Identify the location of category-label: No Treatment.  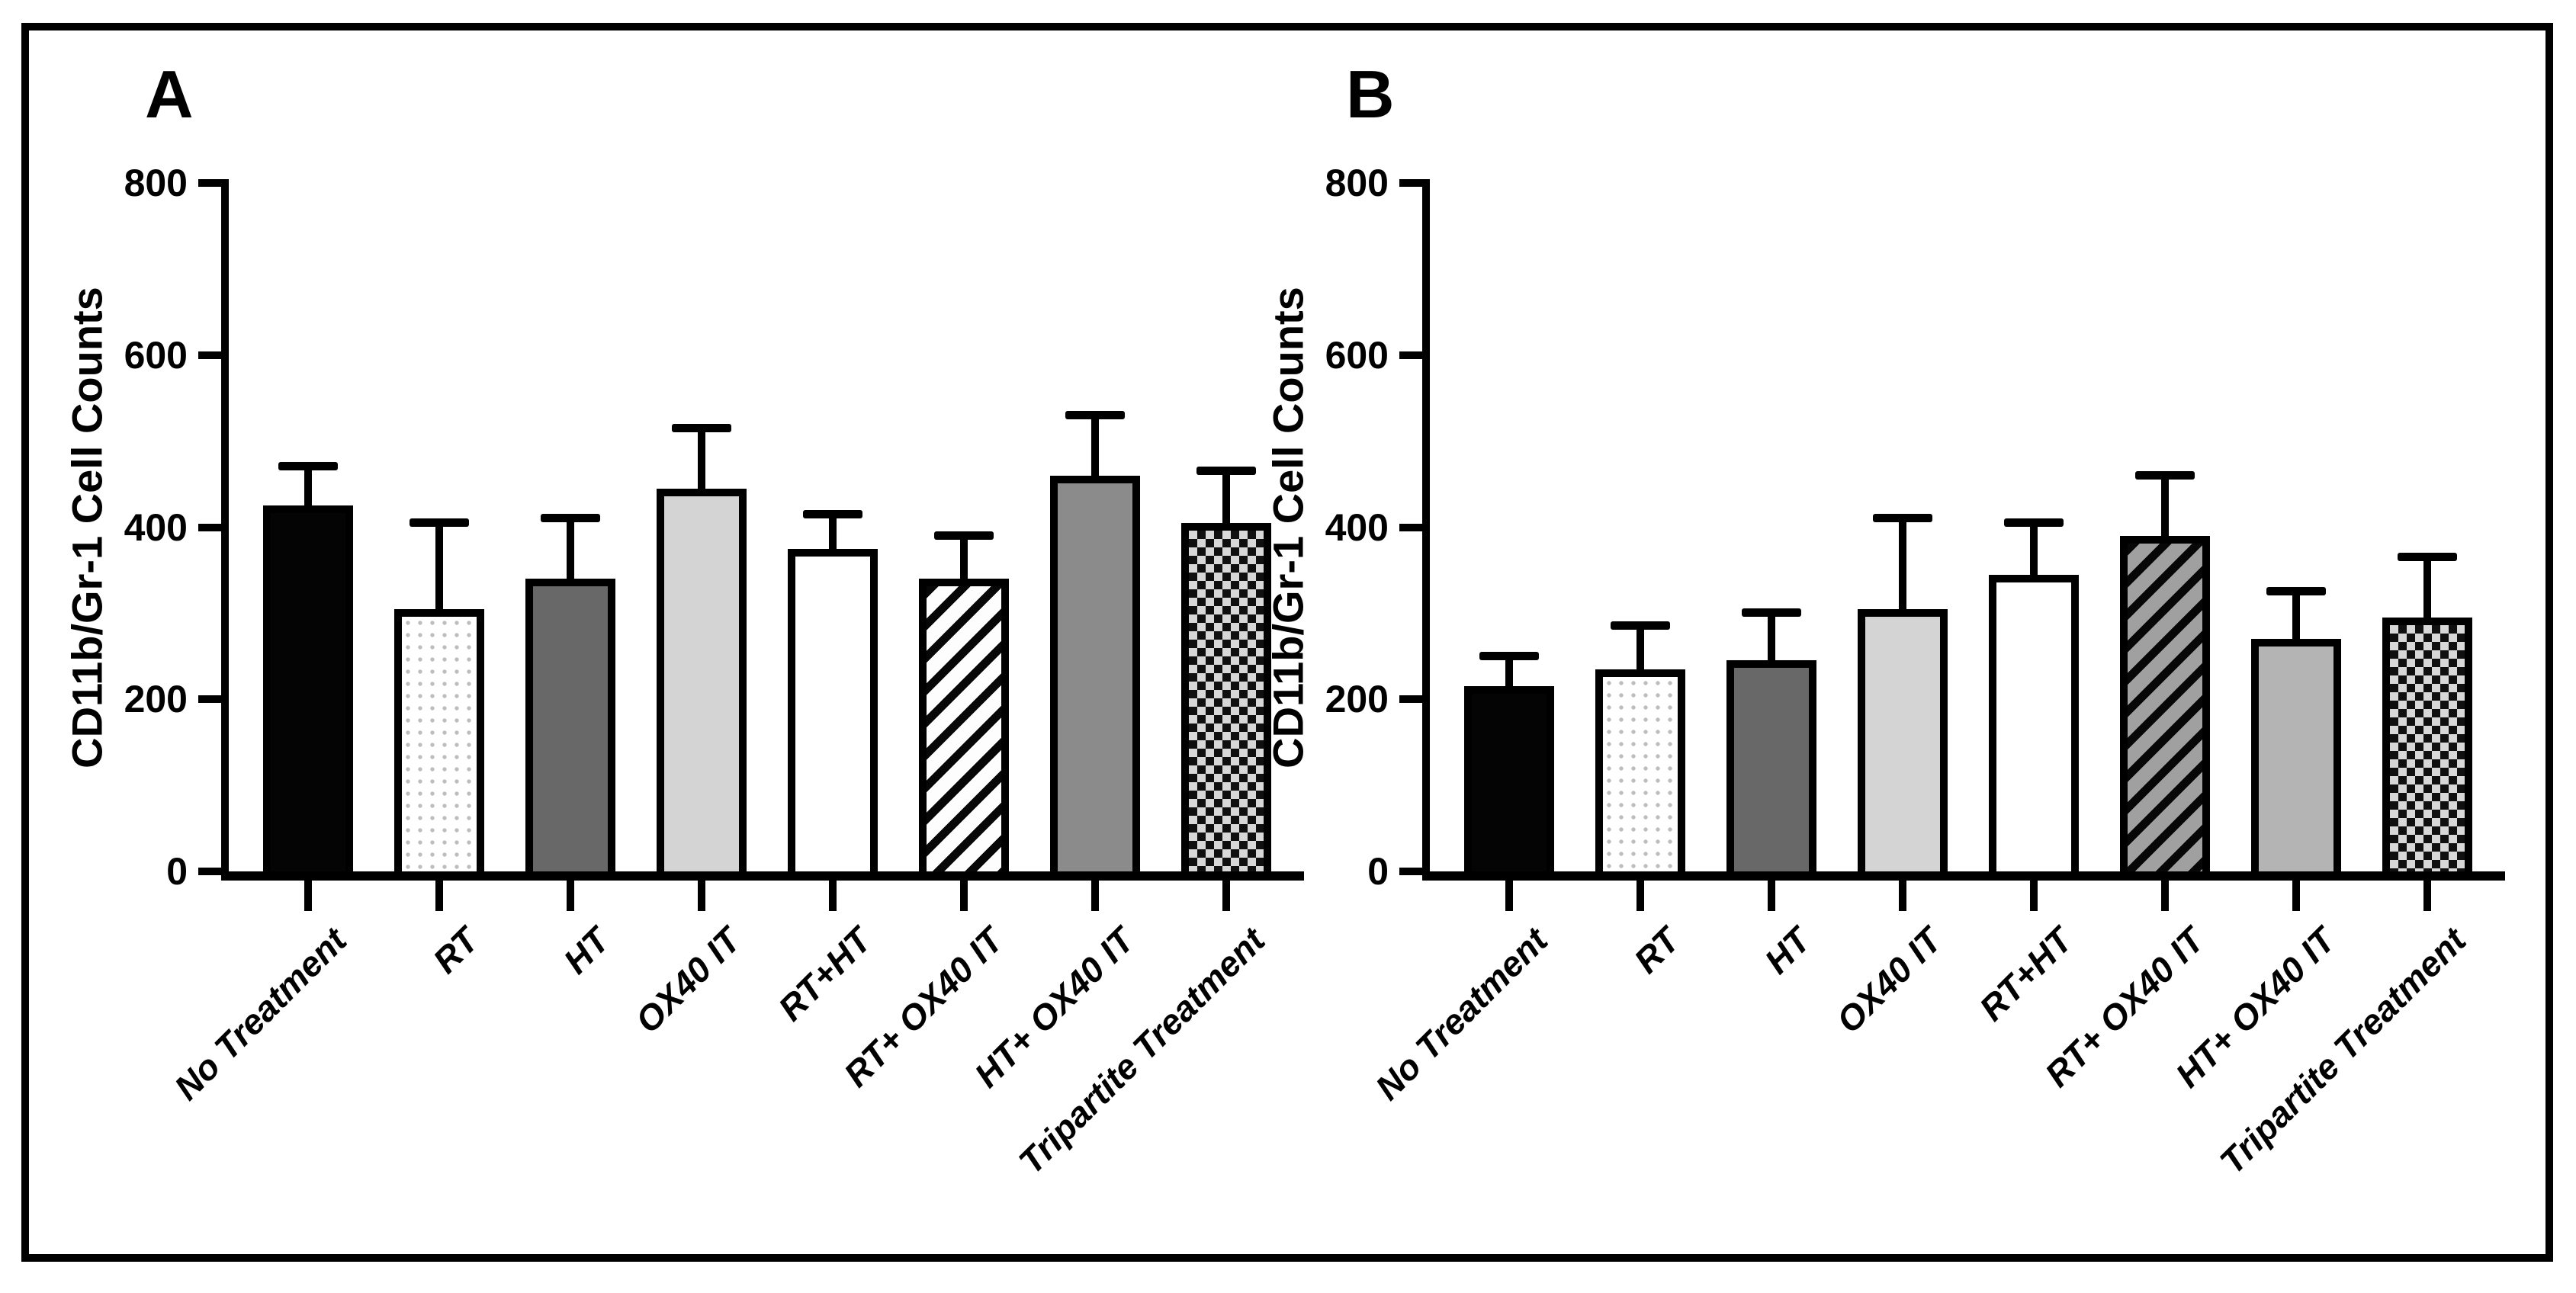
(1461, 1013).